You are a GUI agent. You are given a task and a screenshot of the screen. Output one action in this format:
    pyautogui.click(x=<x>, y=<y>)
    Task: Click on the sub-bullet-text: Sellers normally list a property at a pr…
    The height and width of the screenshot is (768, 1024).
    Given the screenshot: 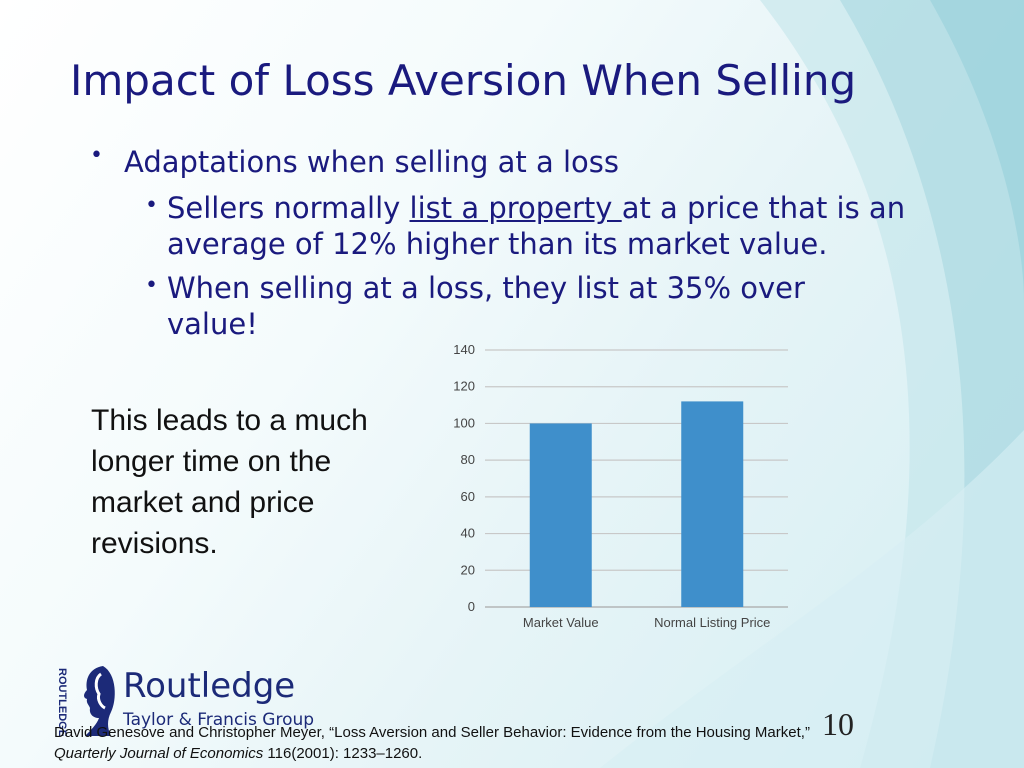 What is the action you would take?
    pyautogui.click(x=552, y=226)
    